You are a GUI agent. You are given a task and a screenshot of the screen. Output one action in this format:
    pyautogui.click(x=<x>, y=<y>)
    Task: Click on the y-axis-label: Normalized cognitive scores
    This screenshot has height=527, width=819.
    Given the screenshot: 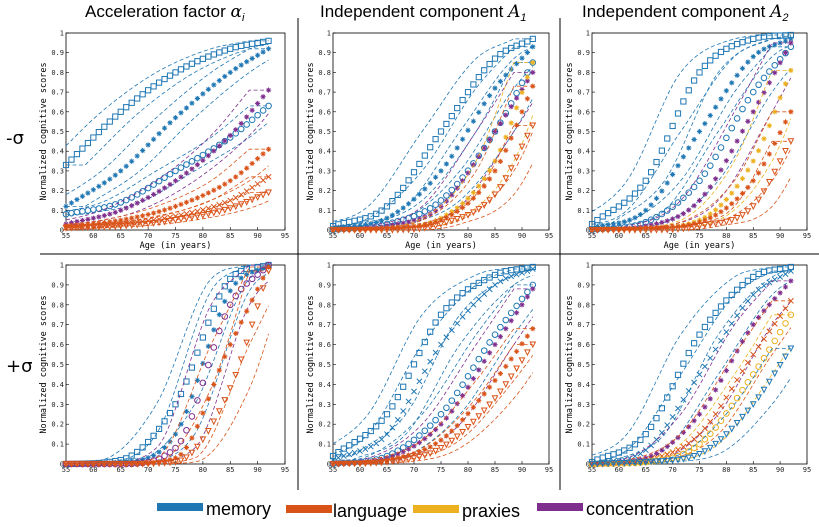 What is the action you would take?
    pyautogui.click(x=44, y=131)
    